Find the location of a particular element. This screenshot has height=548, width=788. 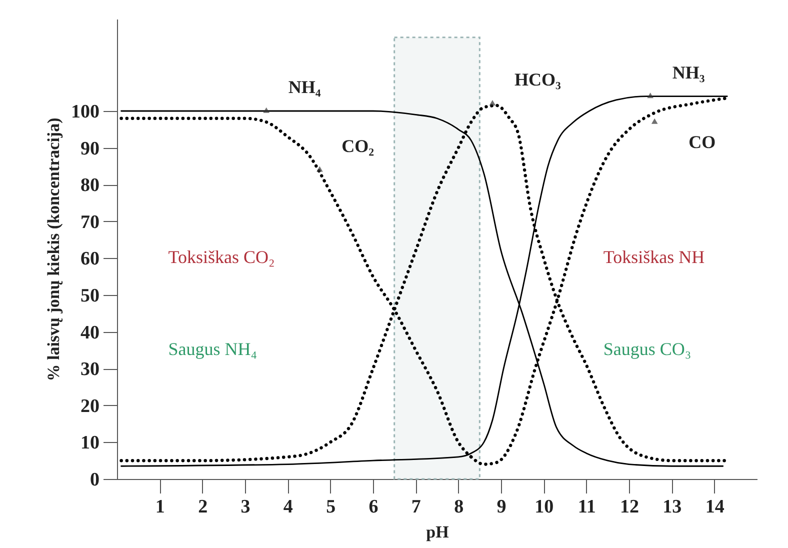

x-tick-label: 7 is located at coordinates (416, 507).